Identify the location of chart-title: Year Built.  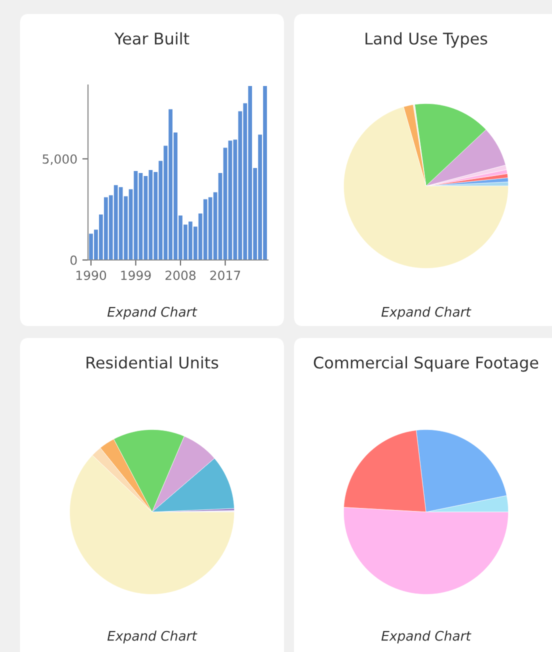
(152, 38).